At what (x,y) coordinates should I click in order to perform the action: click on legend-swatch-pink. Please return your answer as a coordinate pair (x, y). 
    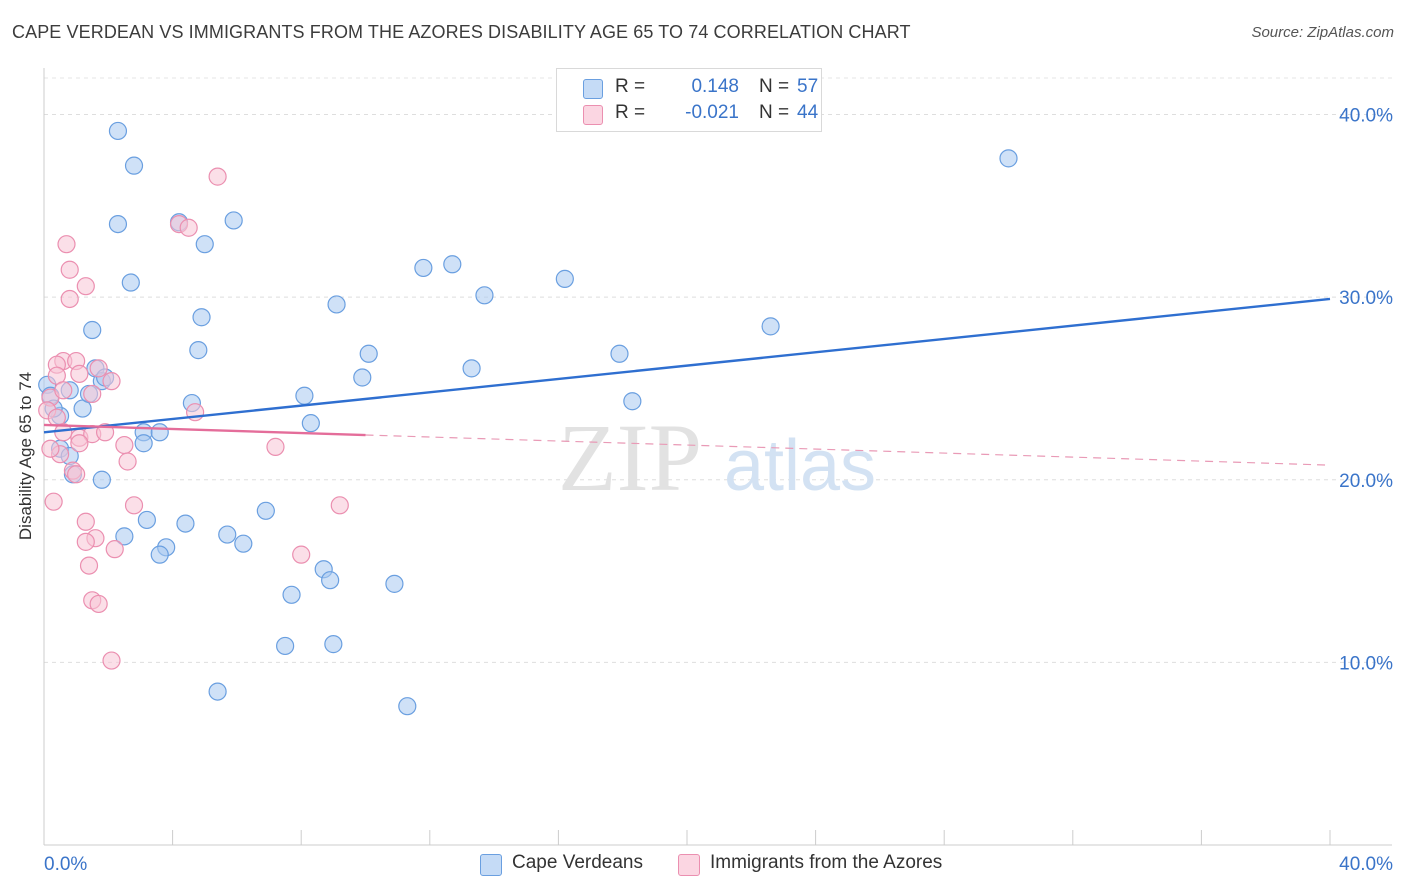
    Looking at the image, I should click on (593, 115).